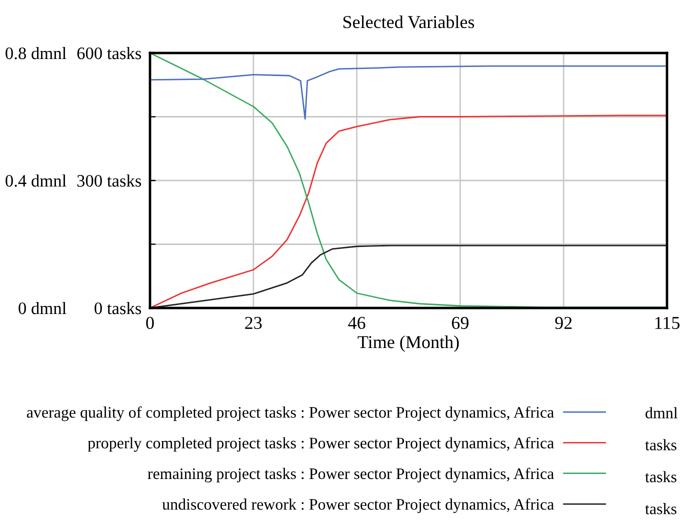 This screenshot has width=685, height=526. Describe the element at coordinates (357, 323) in the screenshot. I see `x-tick-label: 46` at that location.